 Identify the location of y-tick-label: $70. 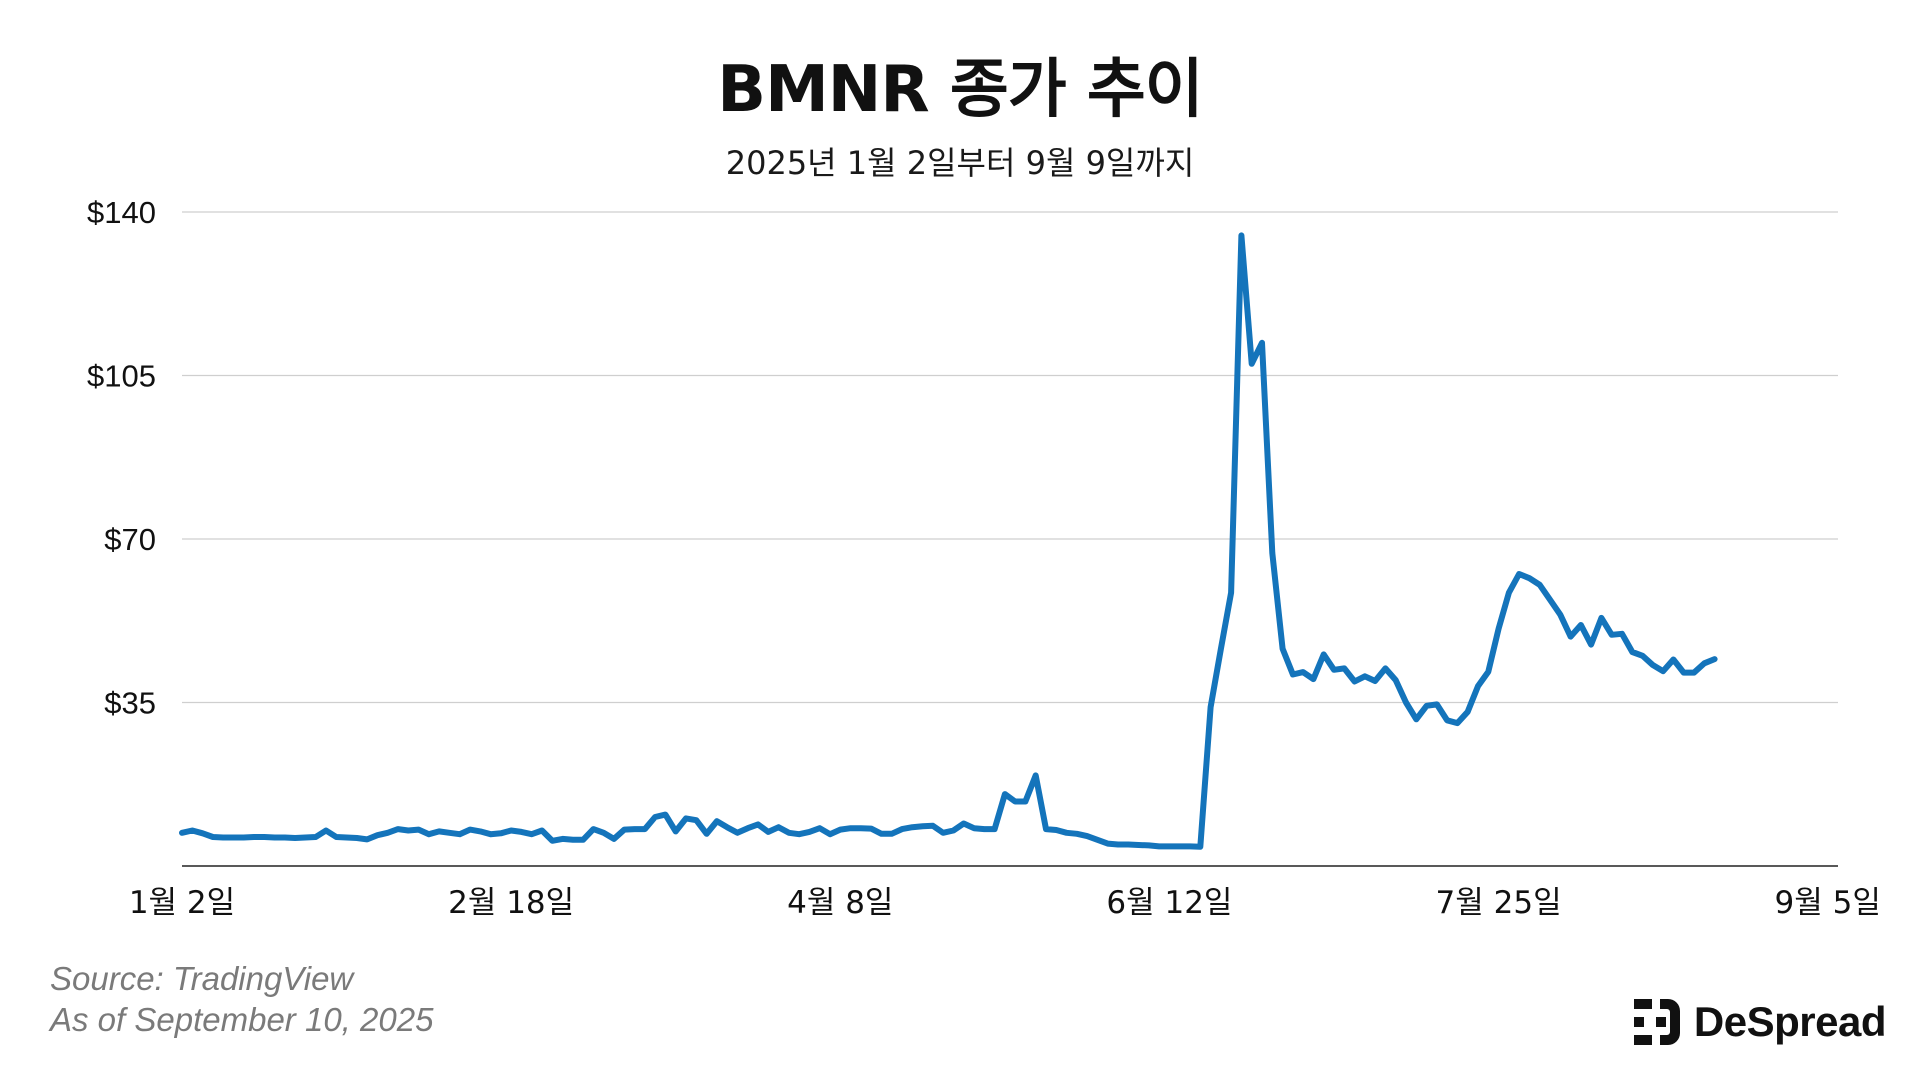
(130, 539).